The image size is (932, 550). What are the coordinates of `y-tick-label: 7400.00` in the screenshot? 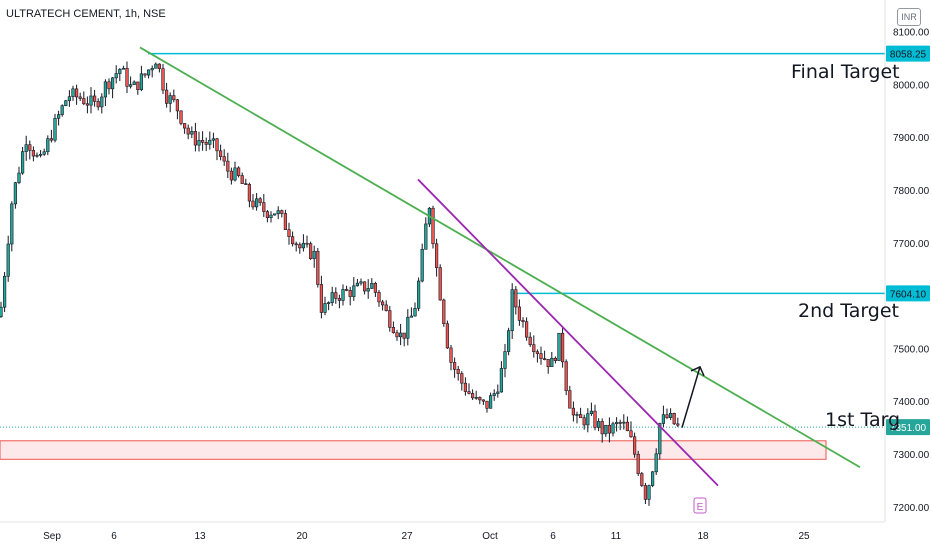 It's located at (911, 402).